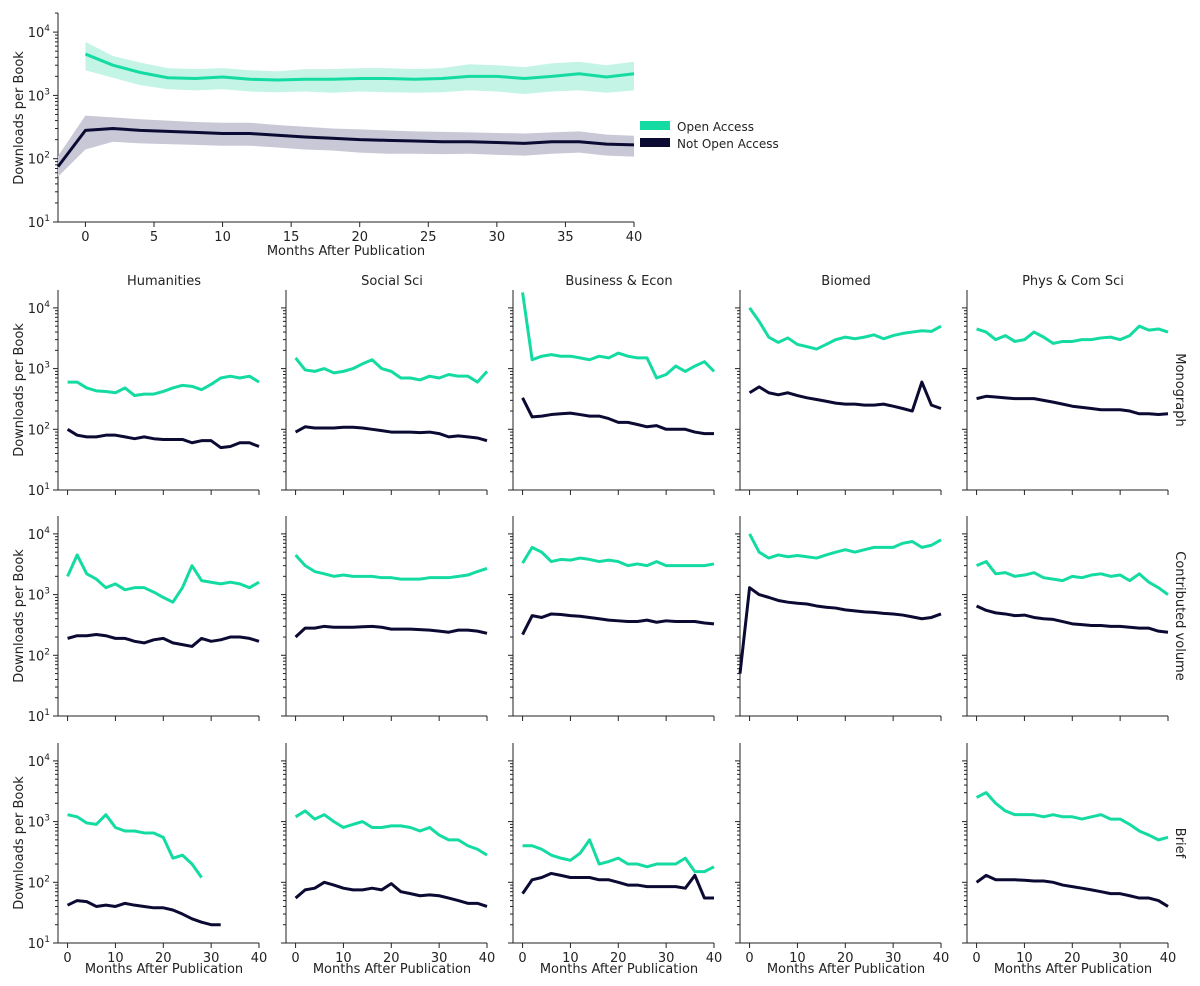 This screenshot has width=1200, height=986. I want to click on not-open-access-ci-band, so click(346, 146).